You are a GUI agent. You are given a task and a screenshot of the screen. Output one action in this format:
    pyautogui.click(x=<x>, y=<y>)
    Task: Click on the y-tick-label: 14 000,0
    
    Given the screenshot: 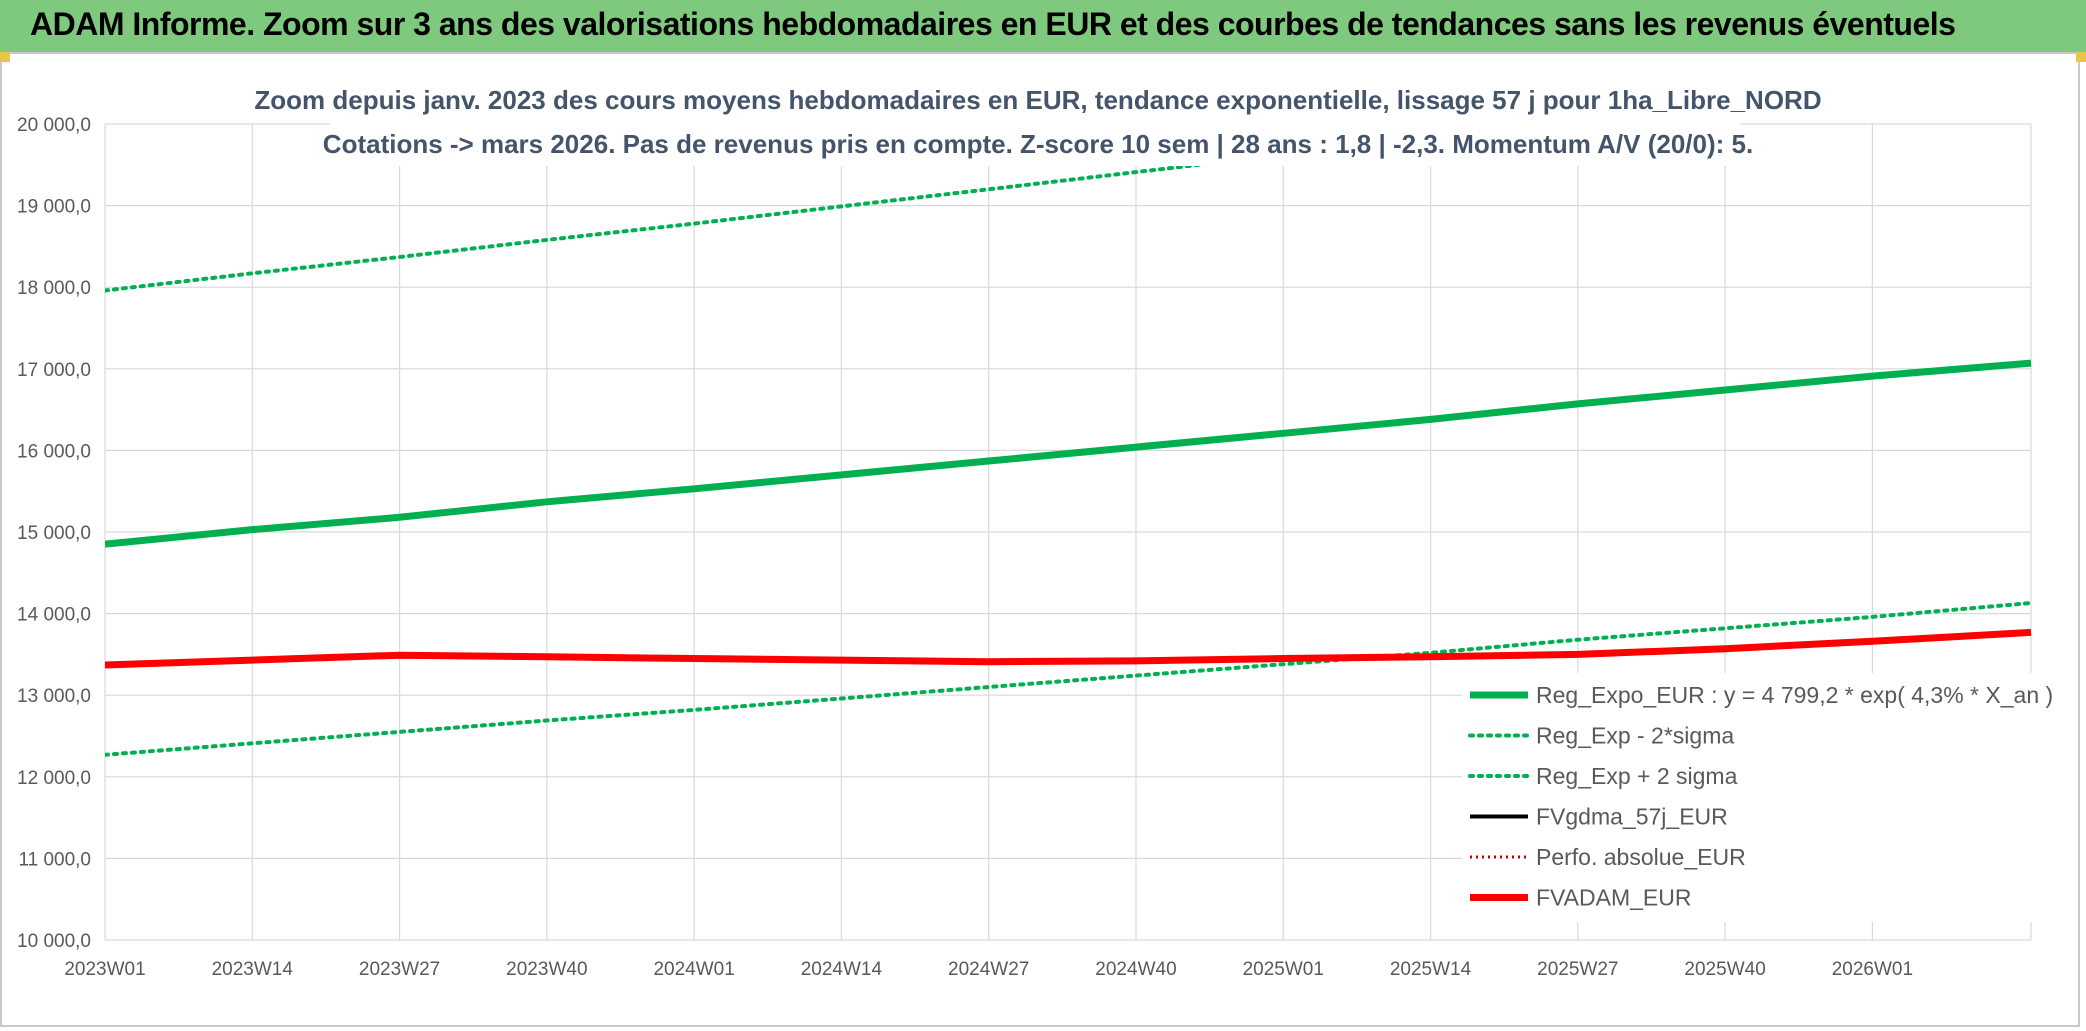 What is the action you would take?
    pyautogui.click(x=54, y=615)
    